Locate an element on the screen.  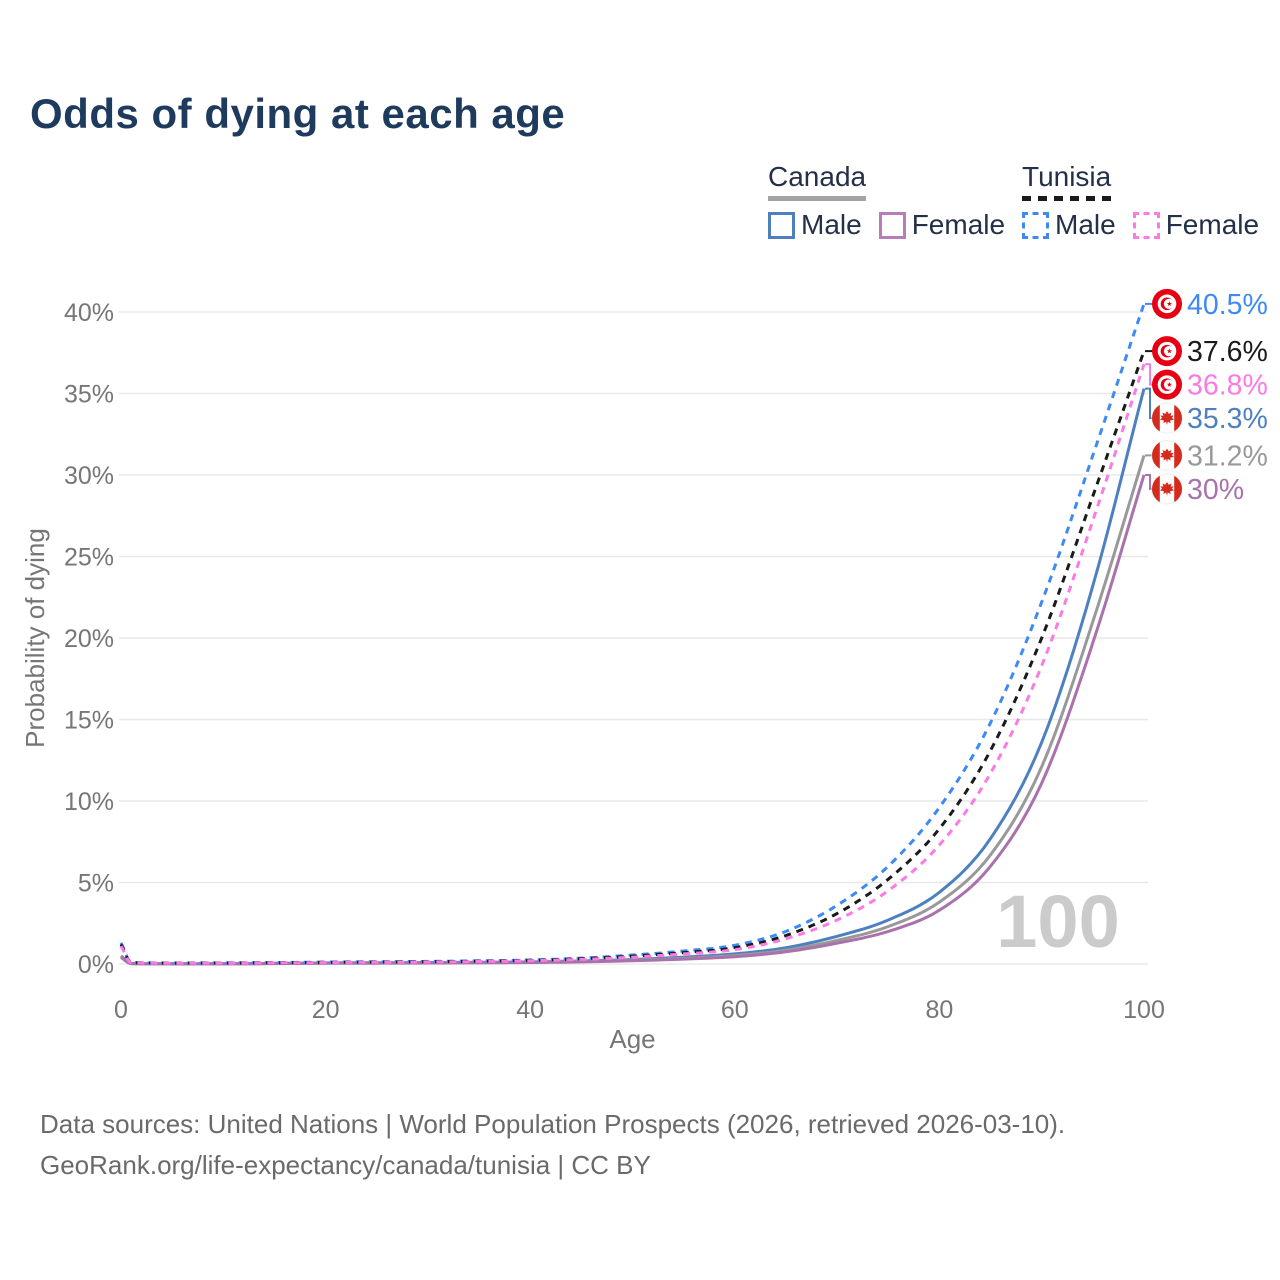
page-title: Odds of dying at each age is located at coordinates (298, 113).